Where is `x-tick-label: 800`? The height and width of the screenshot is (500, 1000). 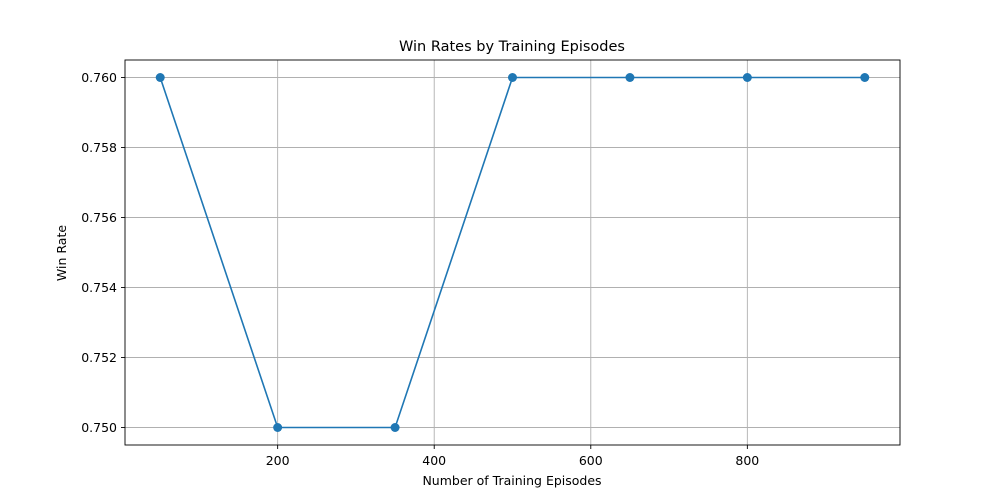
x-tick-label: 800 is located at coordinates (747, 460).